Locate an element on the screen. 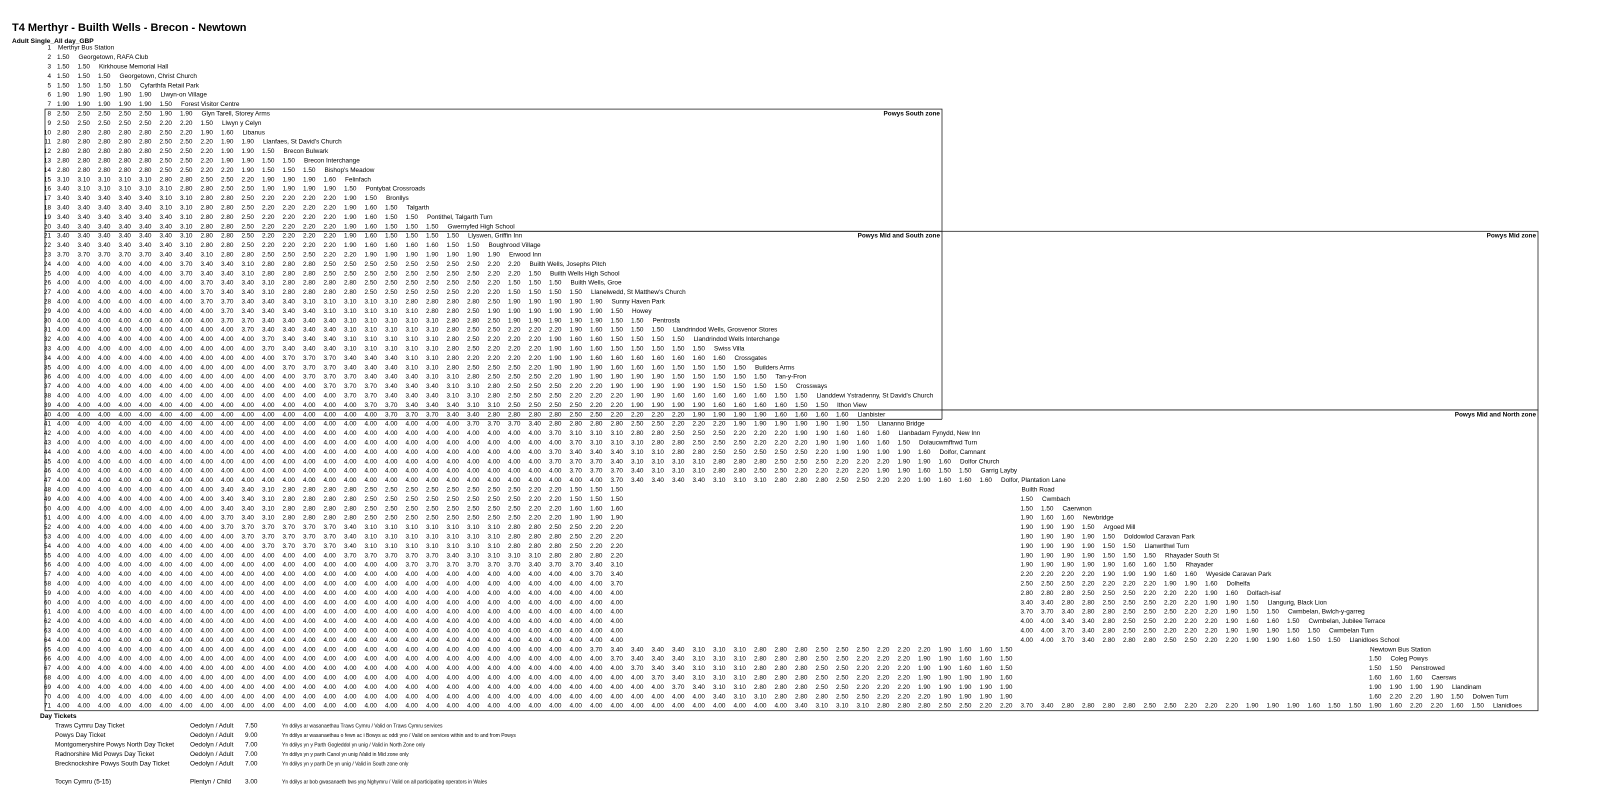  stop-name: Rhayader is located at coordinates (1200, 565).